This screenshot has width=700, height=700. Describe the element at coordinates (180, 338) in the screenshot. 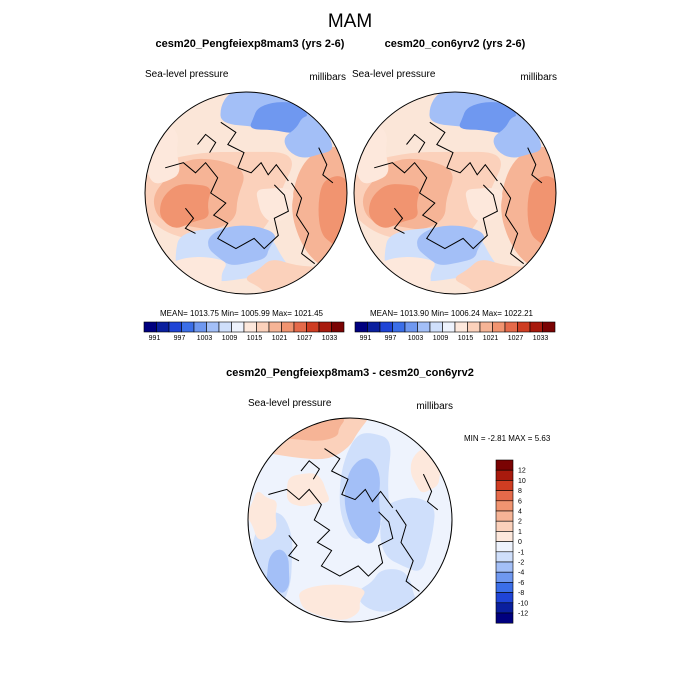

I see `panel-a-colorbar-label: 997` at that location.